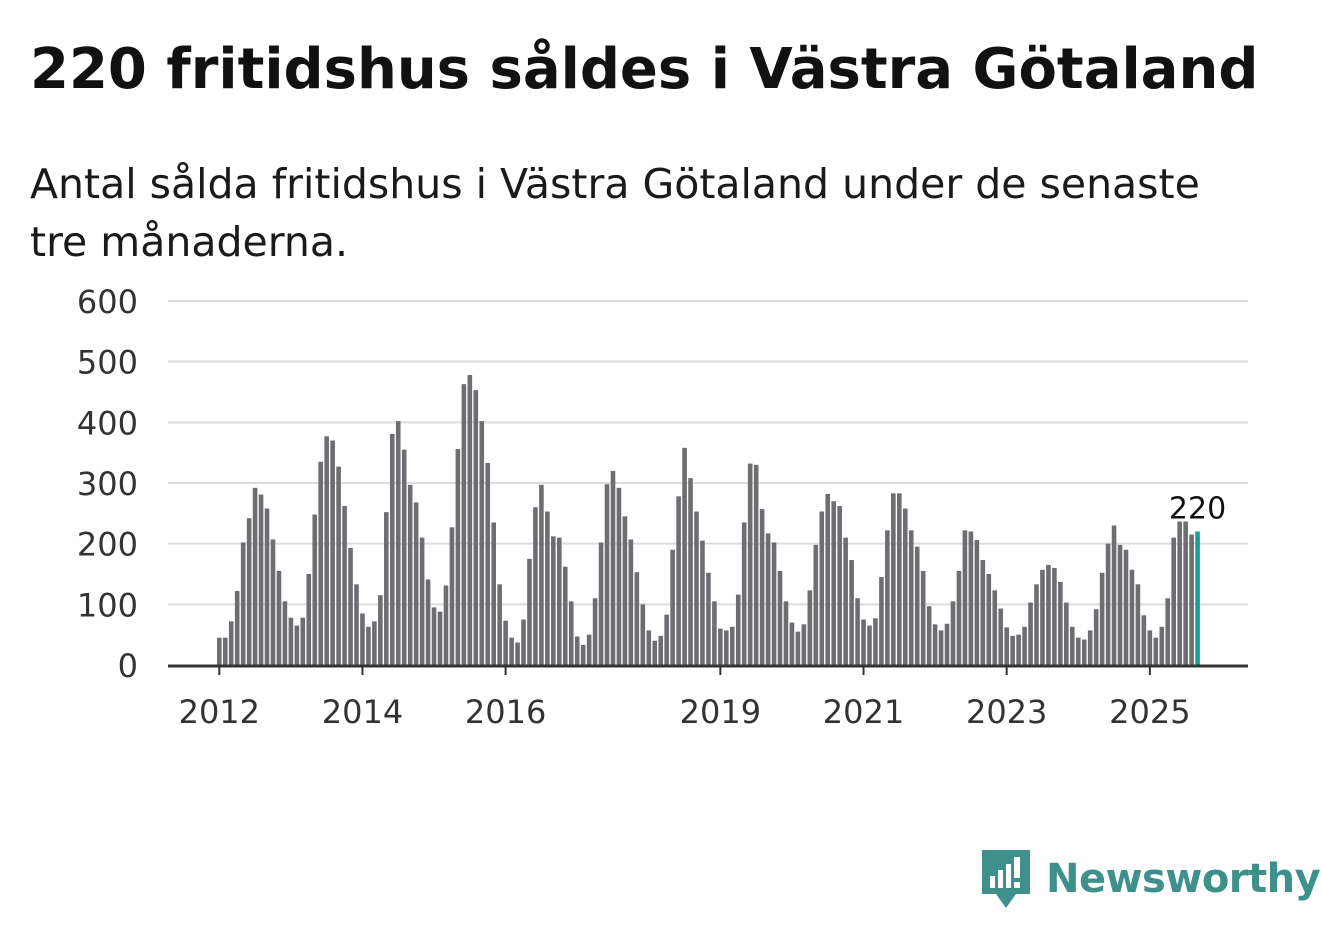 Image resolution: width=1322 pixels, height=939 pixels. What do you see at coordinates (1149, 712) in the screenshot?
I see `x-tick-label: 2025` at bounding box center [1149, 712].